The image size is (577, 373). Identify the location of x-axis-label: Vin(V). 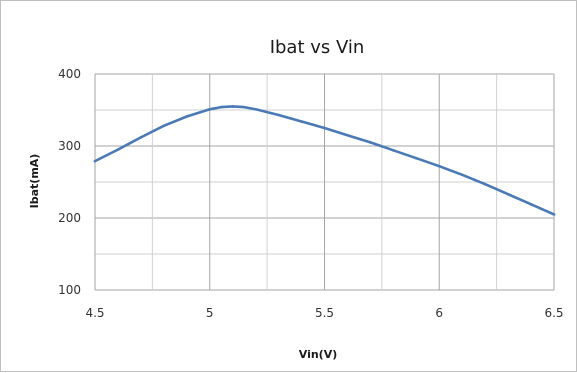
(318, 354).